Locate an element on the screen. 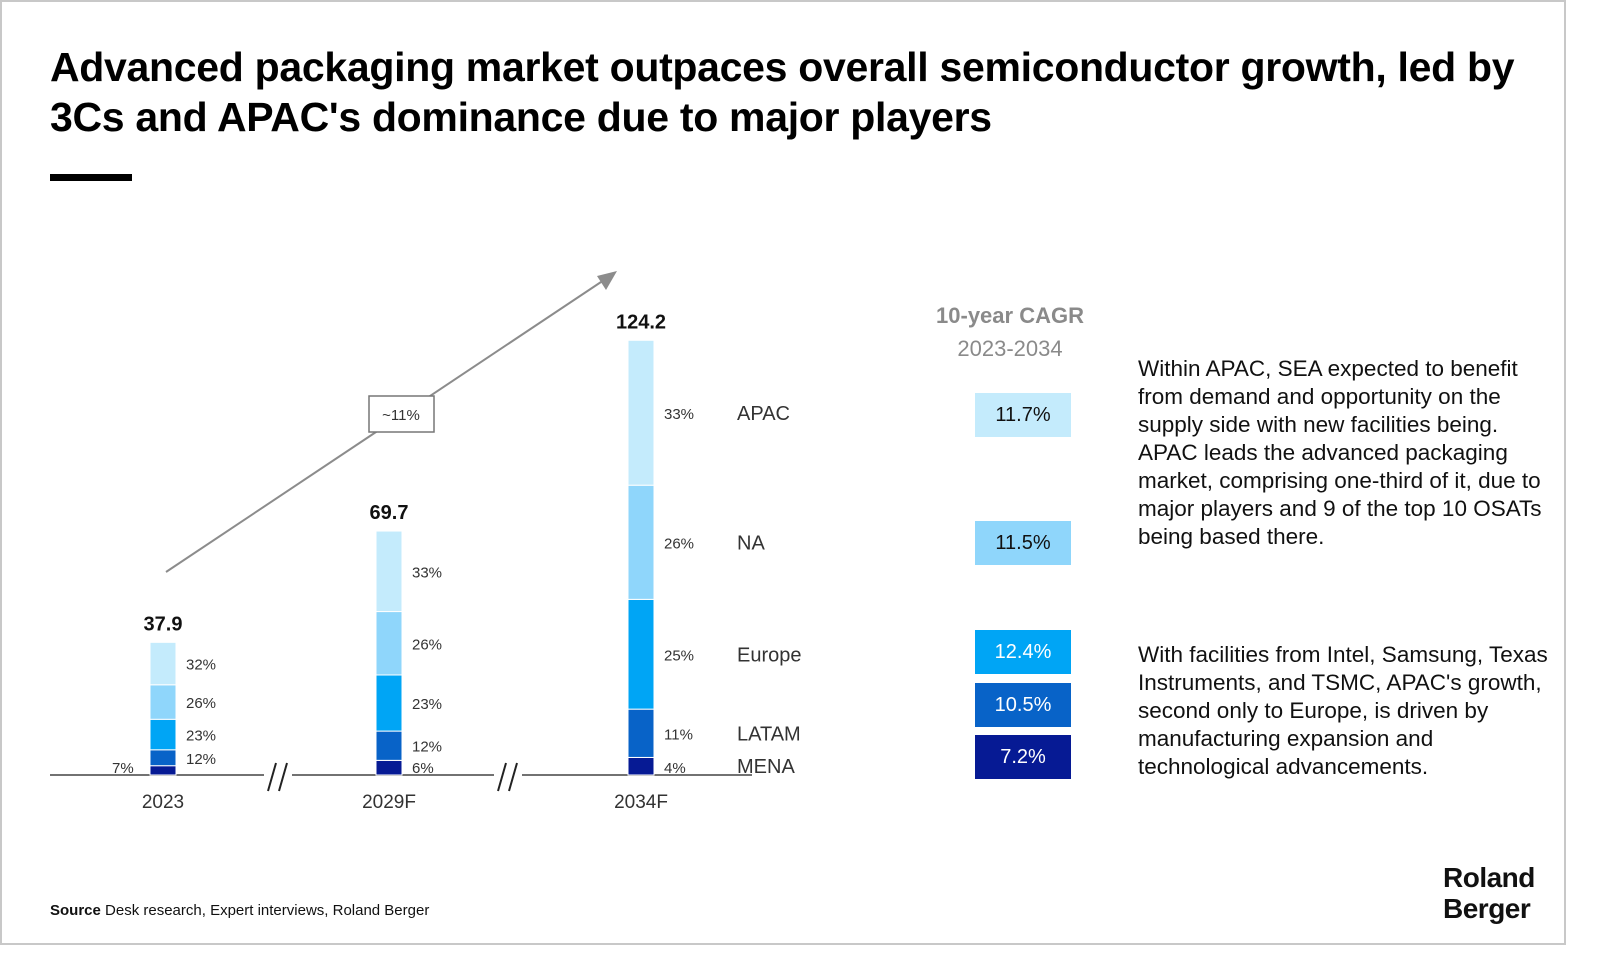 The image size is (1600, 967). bar-segment-mena-2029F is located at coordinates (389, 767).